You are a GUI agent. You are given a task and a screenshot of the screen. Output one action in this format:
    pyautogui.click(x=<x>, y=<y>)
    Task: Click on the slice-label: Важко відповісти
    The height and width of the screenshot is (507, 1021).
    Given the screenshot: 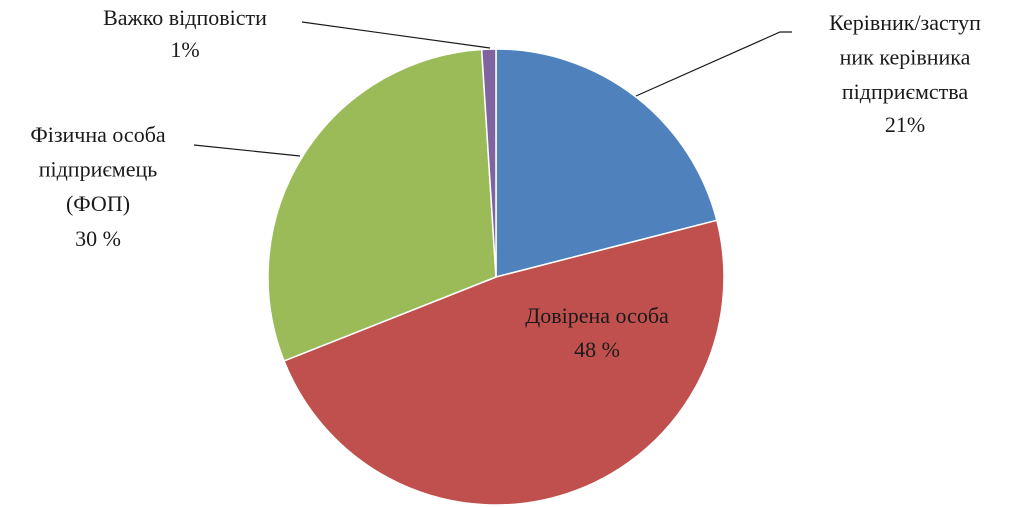 What is the action you would take?
    pyautogui.click(x=185, y=17)
    